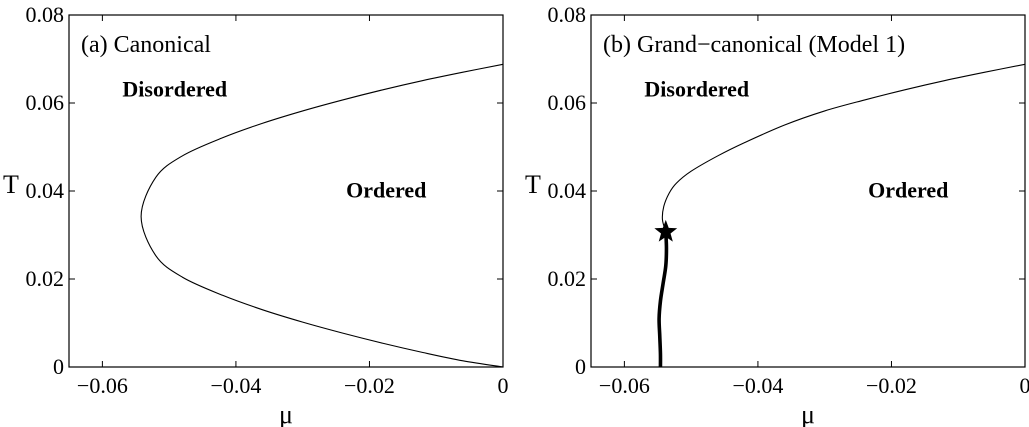 The width and height of the screenshot is (1029, 427). Describe the element at coordinates (45, 190) in the screenshot. I see `y-tick-label-a-2: 0.04` at that location.